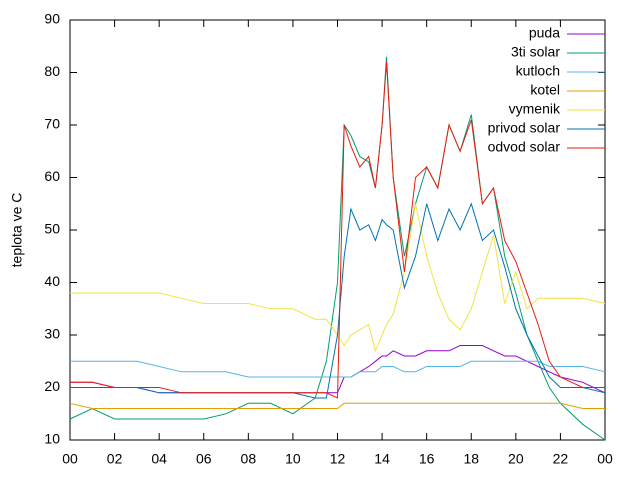 The height and width of the screenshot is (480, 640). Describe the element at coordinates (52, 176) in the screenshot. I see `y-tick-label: 60` at that location.